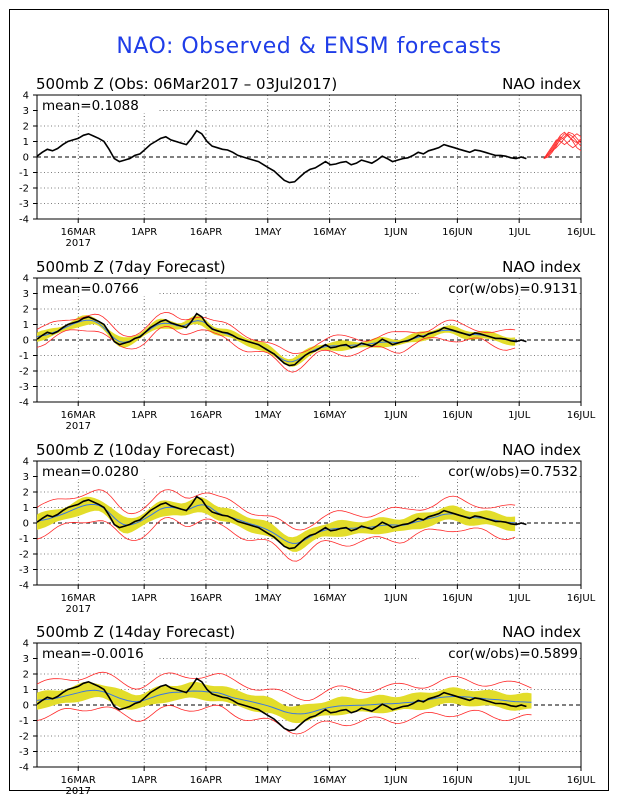 The height and width of the screenshot is (800, 618). Describe the element at coordinates (131, 267) in the screenshot. I see `panel-title: 500mb Z (7day Forecast)` at that location.